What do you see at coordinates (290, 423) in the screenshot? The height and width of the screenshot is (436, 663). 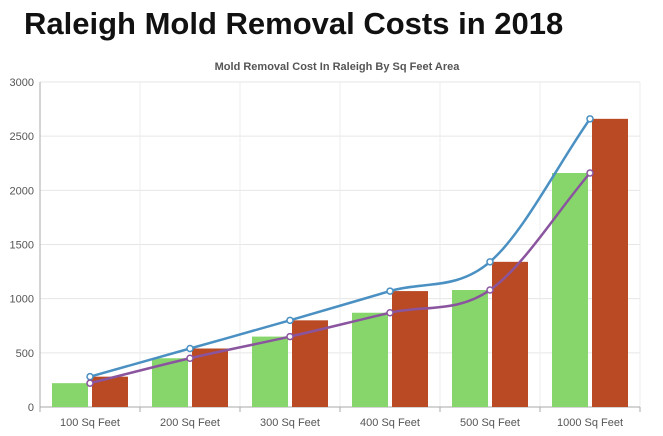 I see `x-tick-label: 300 Sq Feet` at bounding box center [290, 423].